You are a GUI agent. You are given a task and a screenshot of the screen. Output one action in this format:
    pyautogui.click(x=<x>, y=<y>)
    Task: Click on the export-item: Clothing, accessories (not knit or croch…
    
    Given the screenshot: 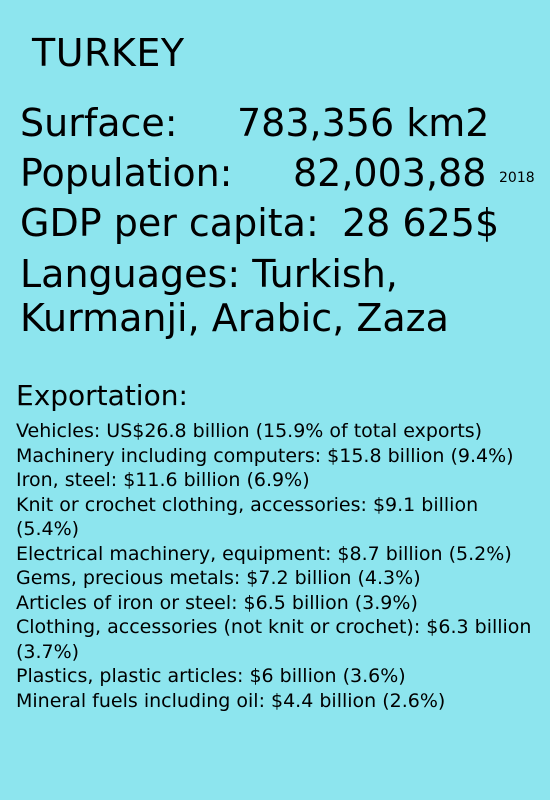 What is the action you would take?
    pyautogui.click(x=278, y=639)
    